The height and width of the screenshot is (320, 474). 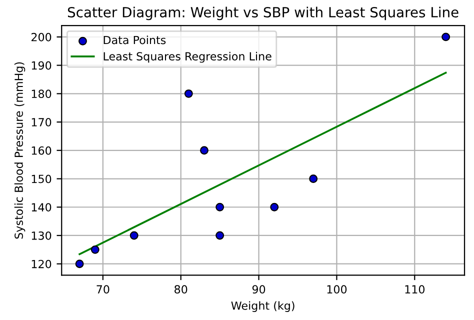 What do you see at coordinates (42, 37) in the screenshot?
I see `y-tick-label: 200` at bounding box center [42, 37].